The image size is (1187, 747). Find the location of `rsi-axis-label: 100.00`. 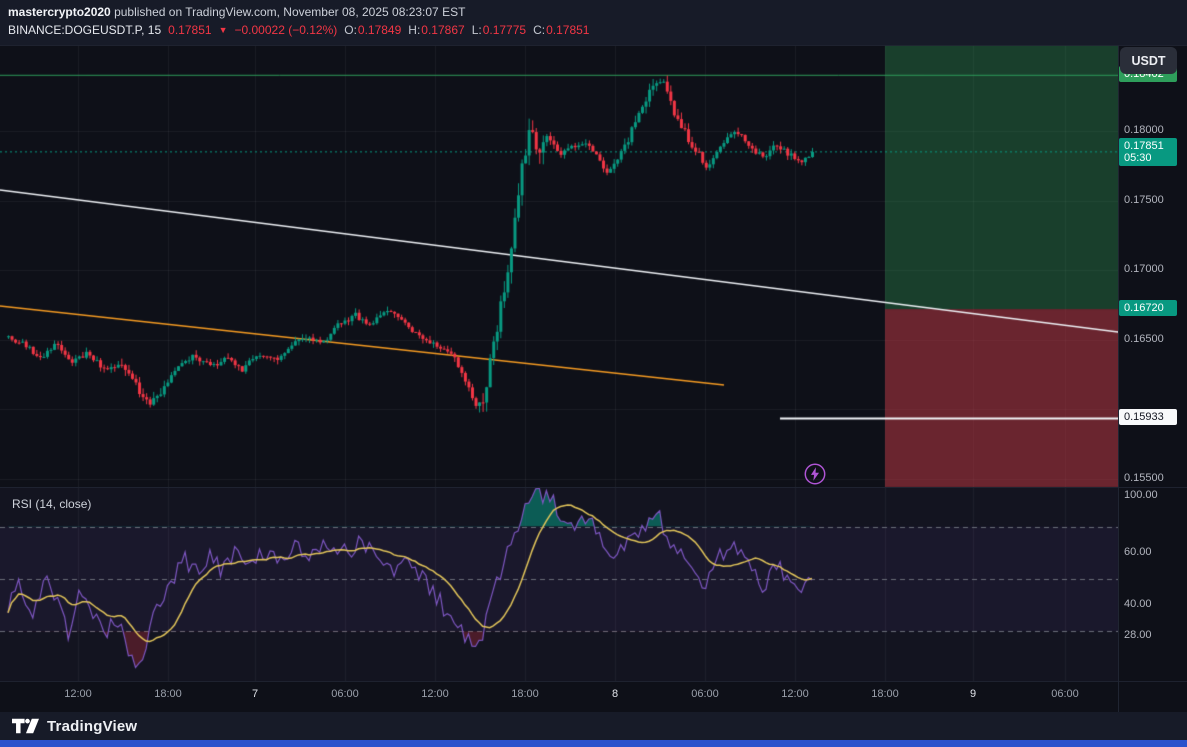

rsi-axis-label: 100.00 is located at coordinates (1141, 495).